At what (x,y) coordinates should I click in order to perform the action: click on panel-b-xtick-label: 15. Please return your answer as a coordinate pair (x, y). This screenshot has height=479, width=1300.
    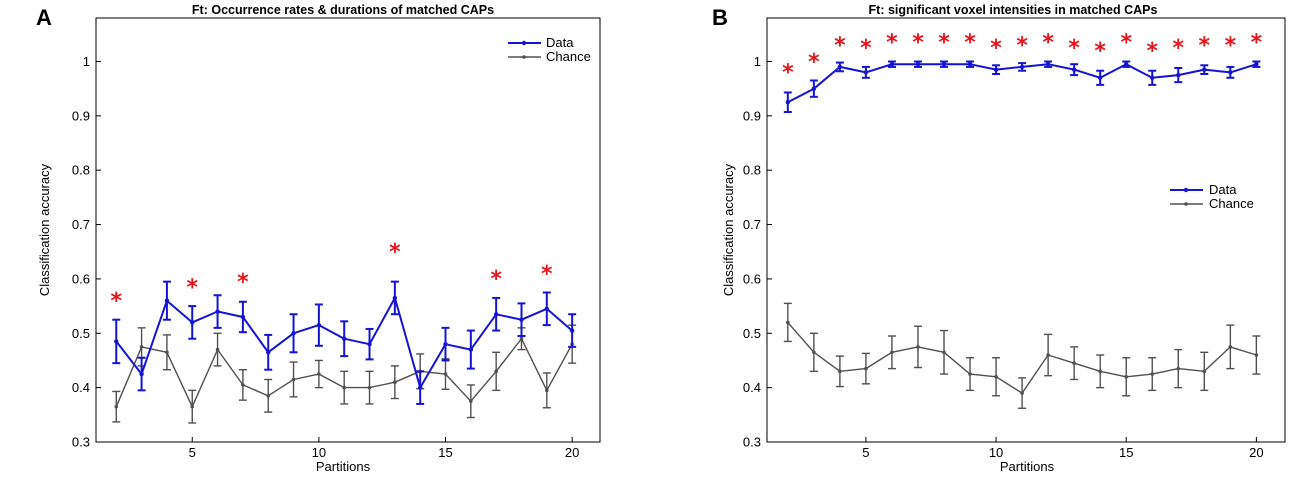
    Looking at the image, I should click on (1126, 452).